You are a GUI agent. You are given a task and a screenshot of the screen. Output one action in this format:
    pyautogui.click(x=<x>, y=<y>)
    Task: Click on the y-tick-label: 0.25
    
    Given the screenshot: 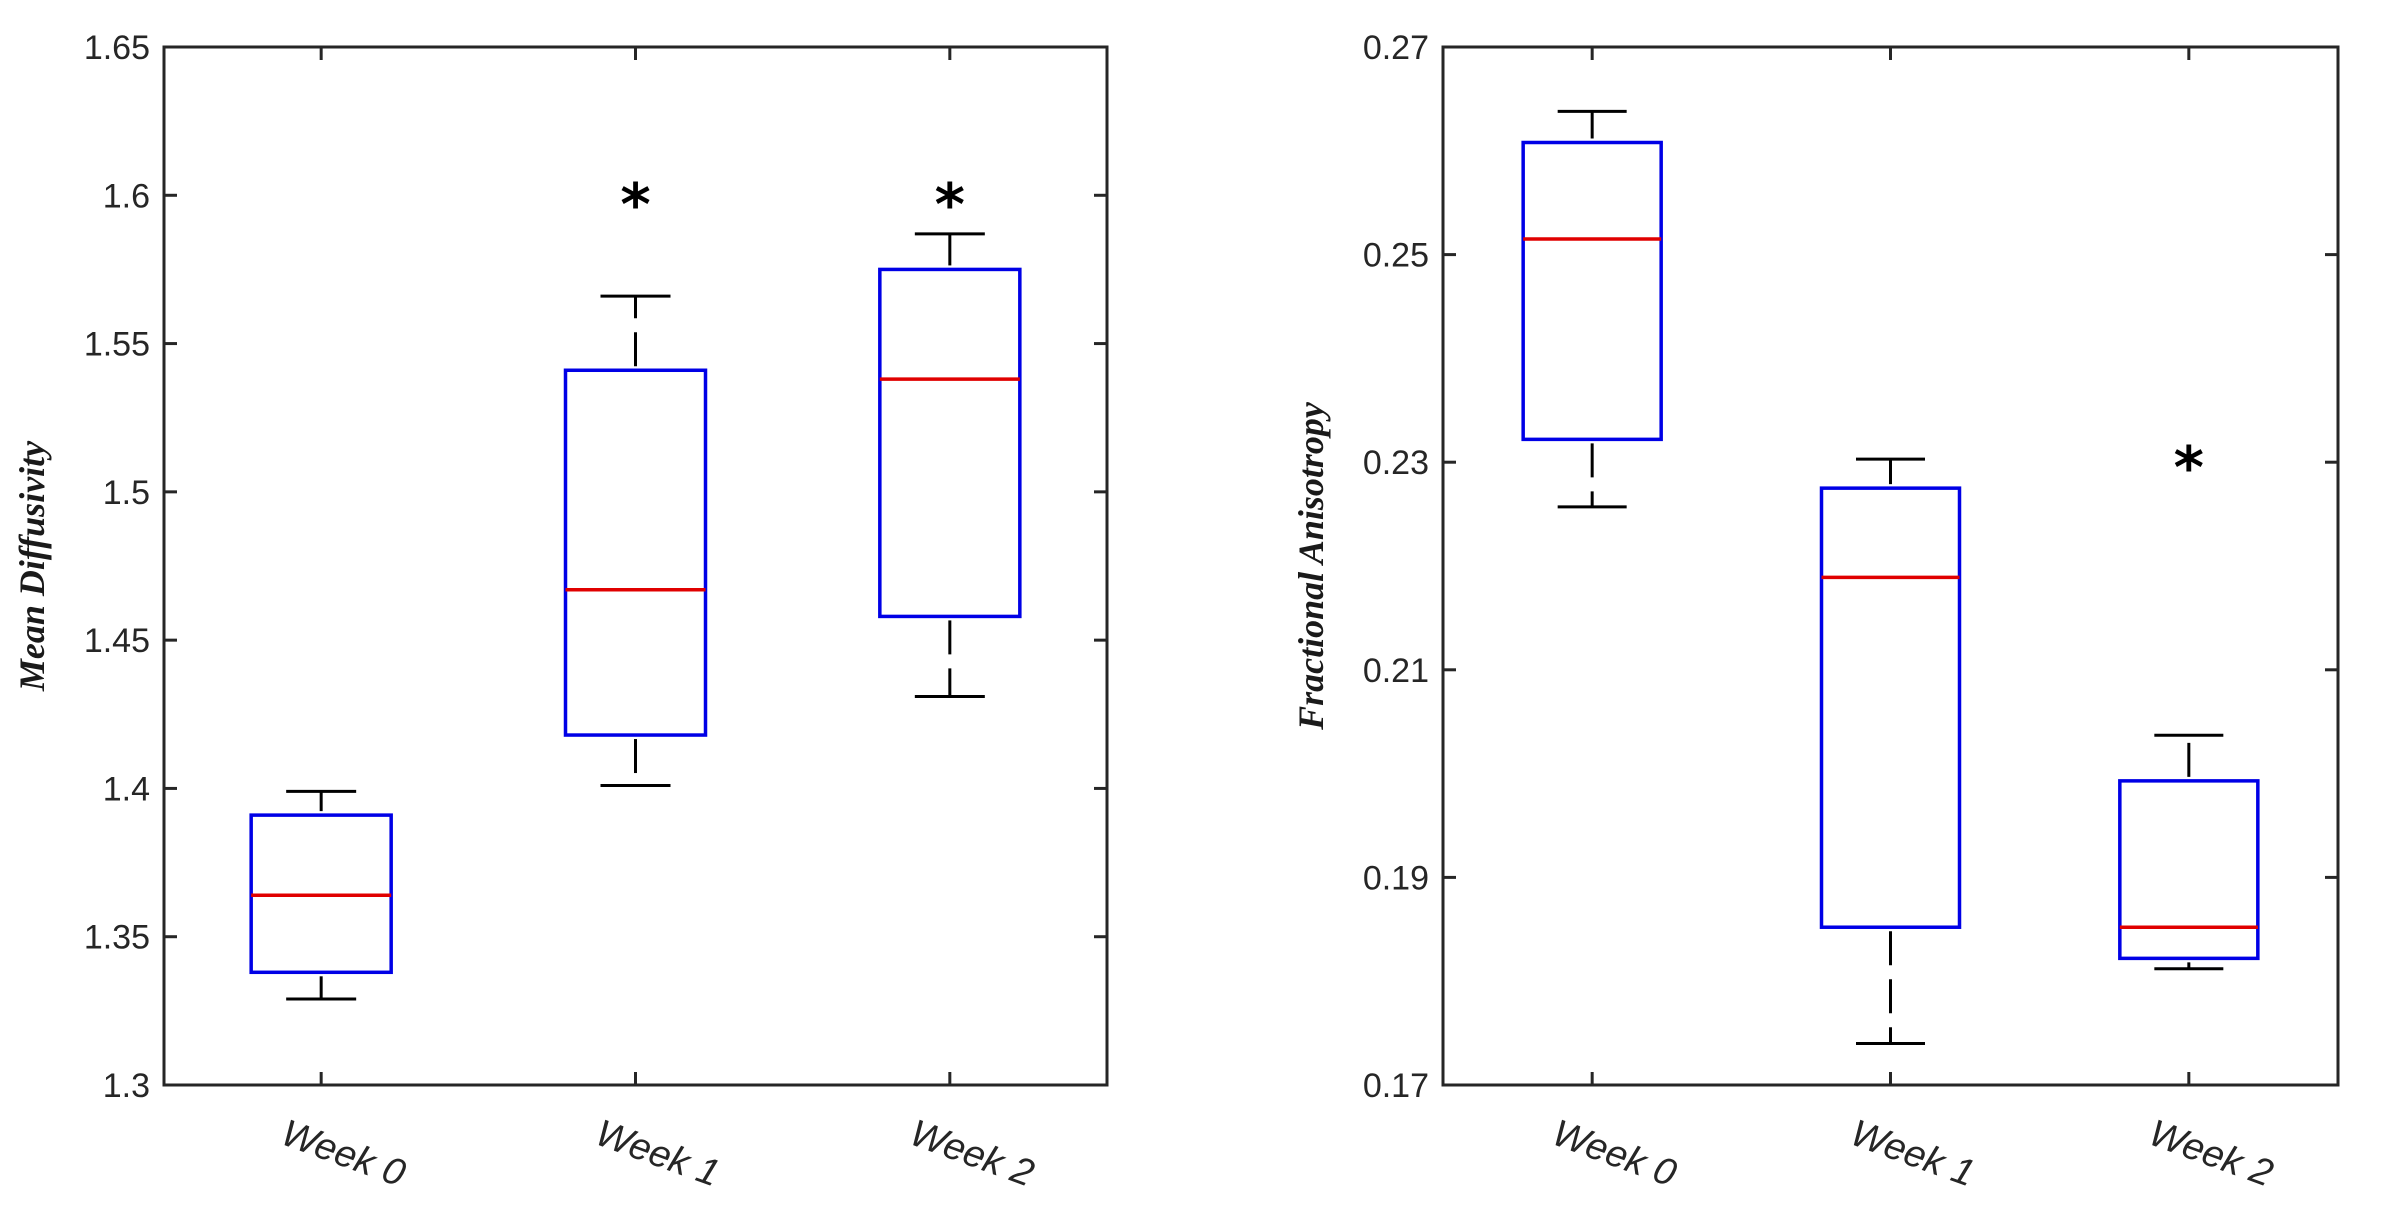 What is the action you would take?
    pyautogui.click(x=1396, y=256)
    